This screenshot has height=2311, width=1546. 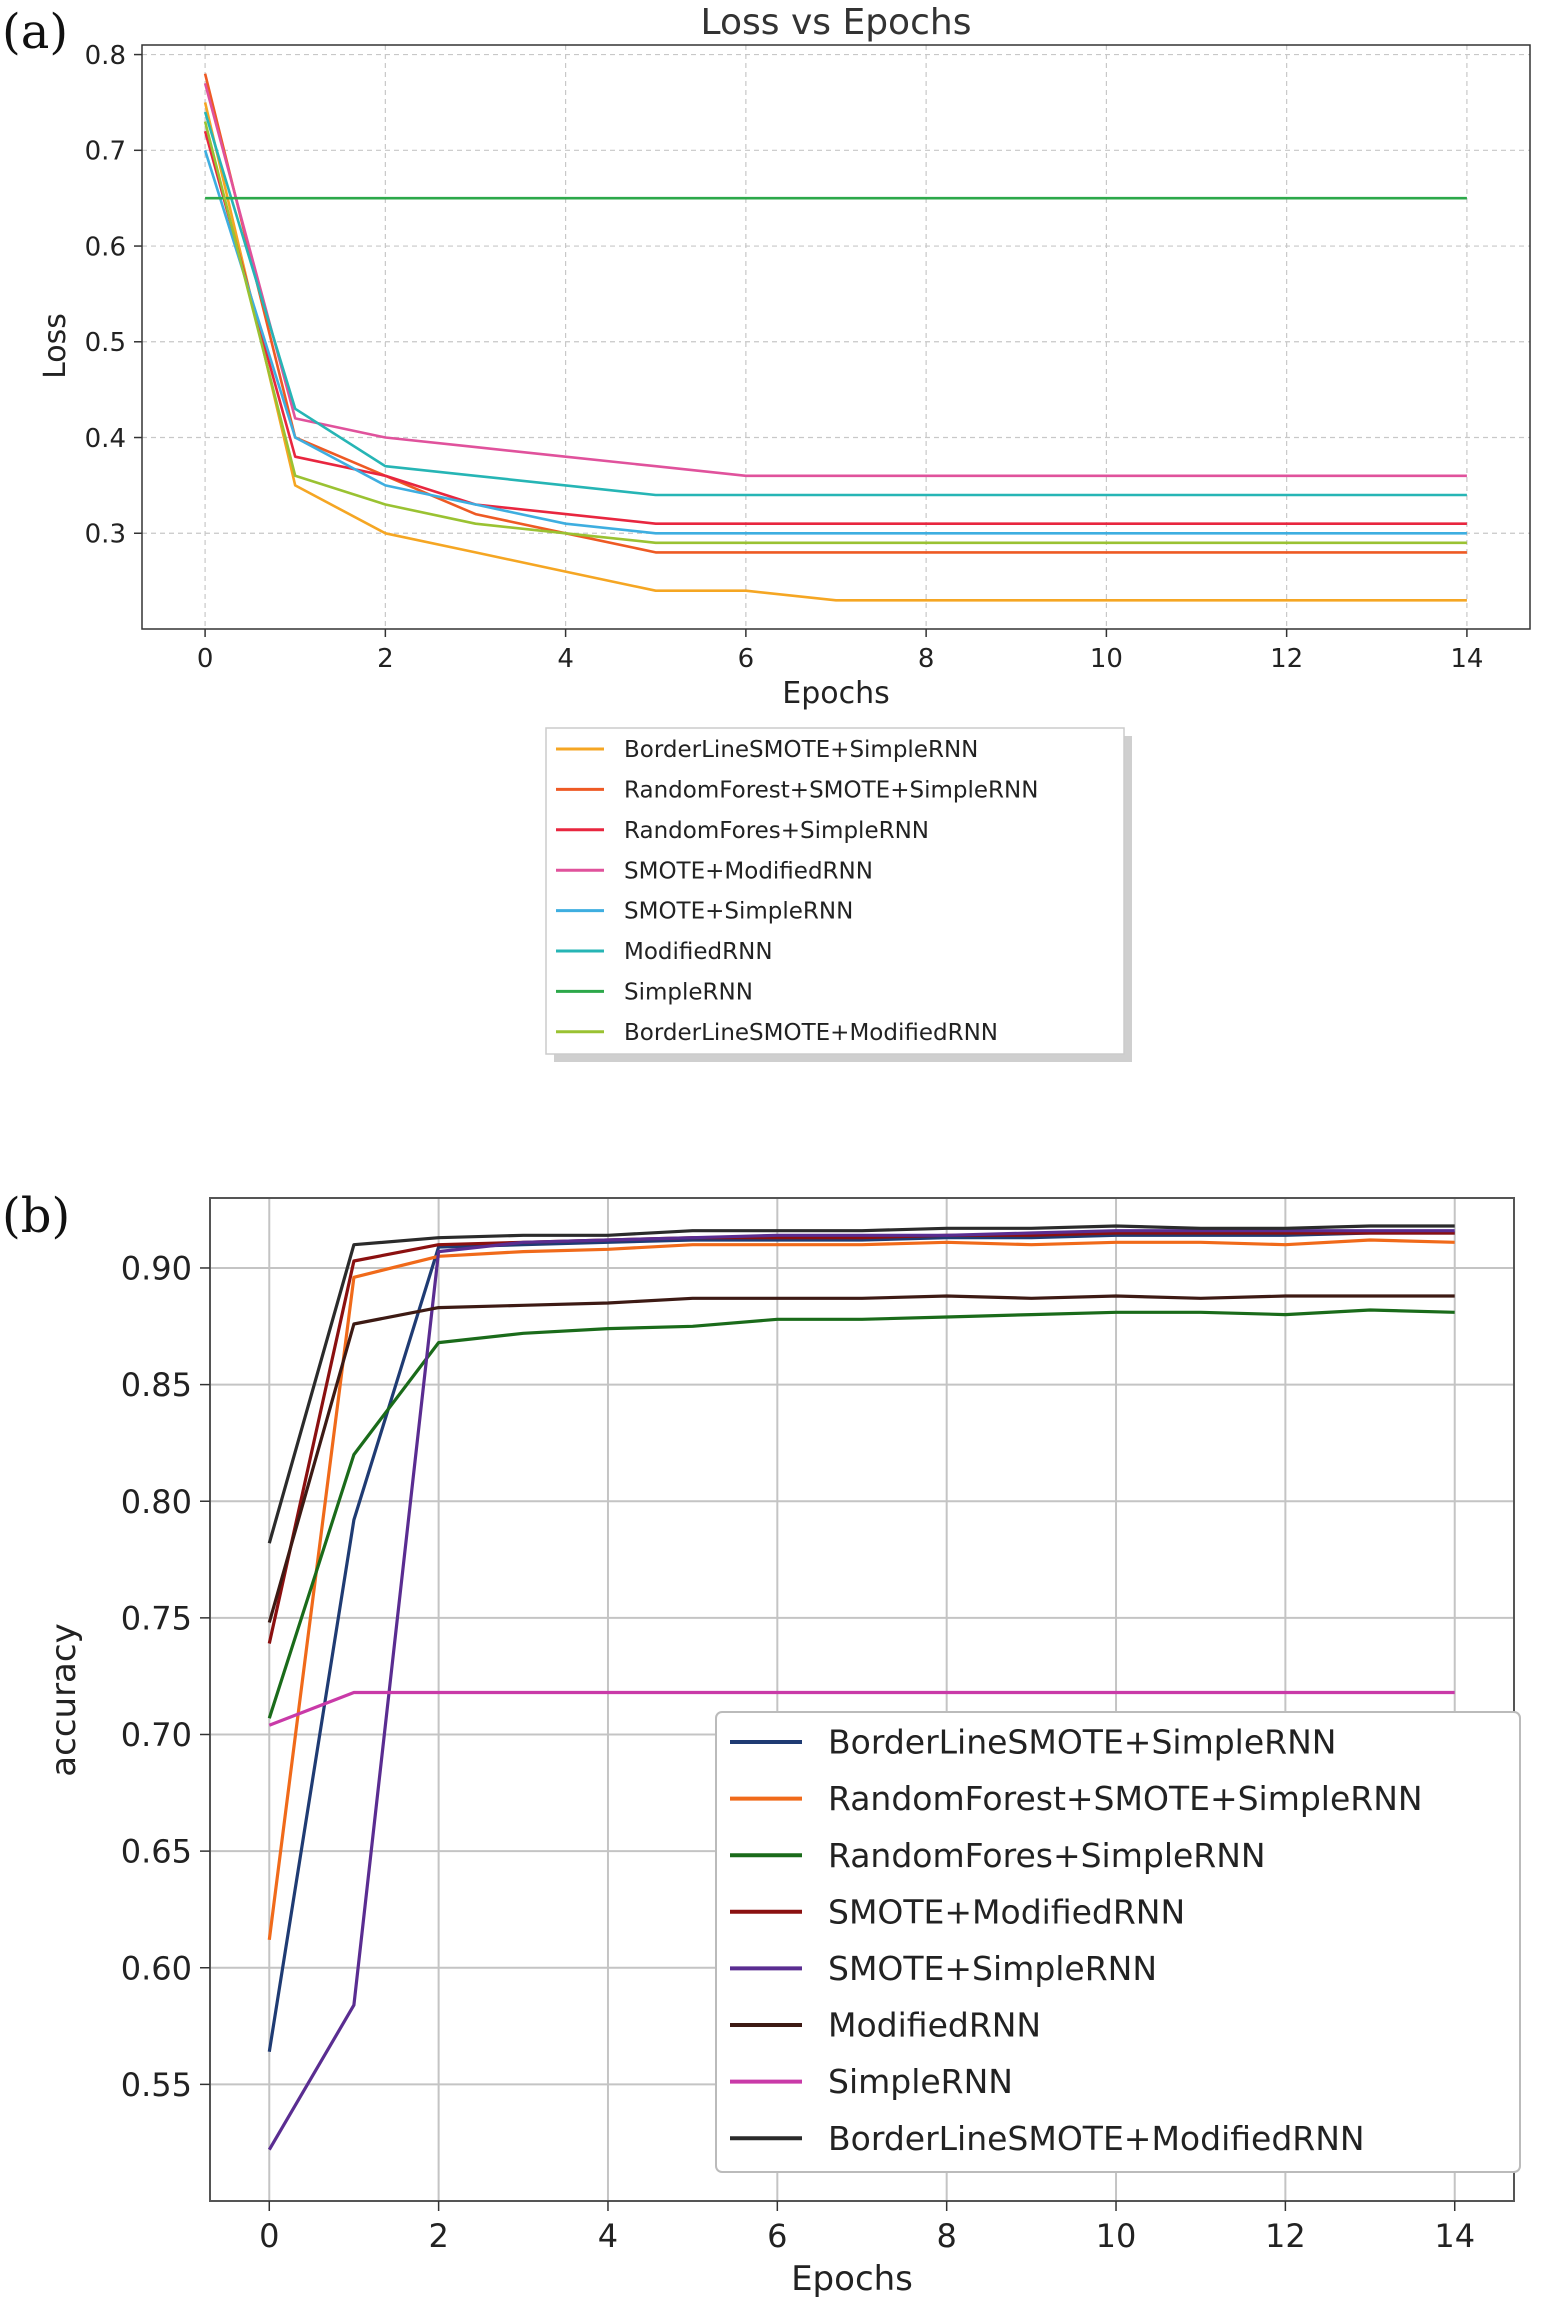 I want to click on panel-label-b: (b), so click(x=36, y=1216).